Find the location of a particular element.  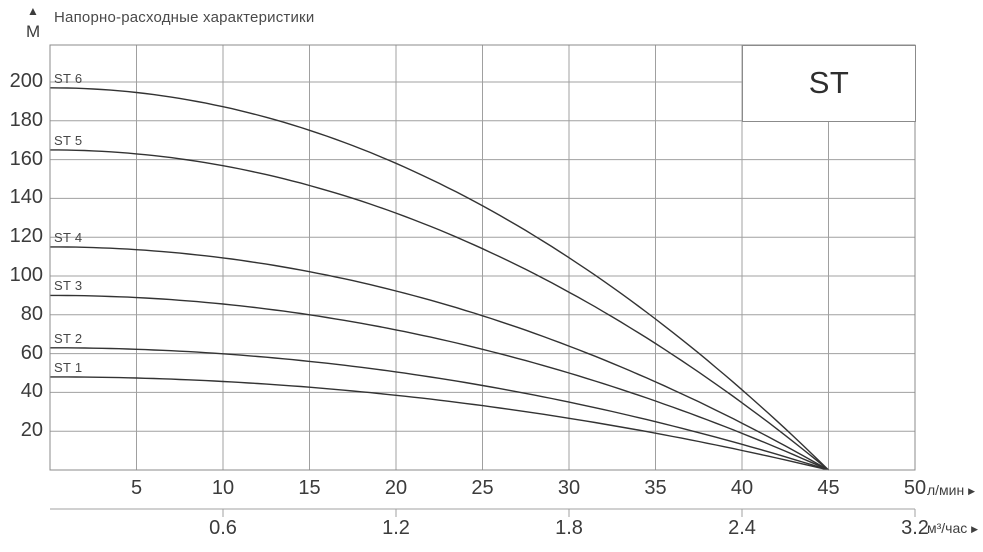

series-family-box: ST is located at coordinates (829, 83).